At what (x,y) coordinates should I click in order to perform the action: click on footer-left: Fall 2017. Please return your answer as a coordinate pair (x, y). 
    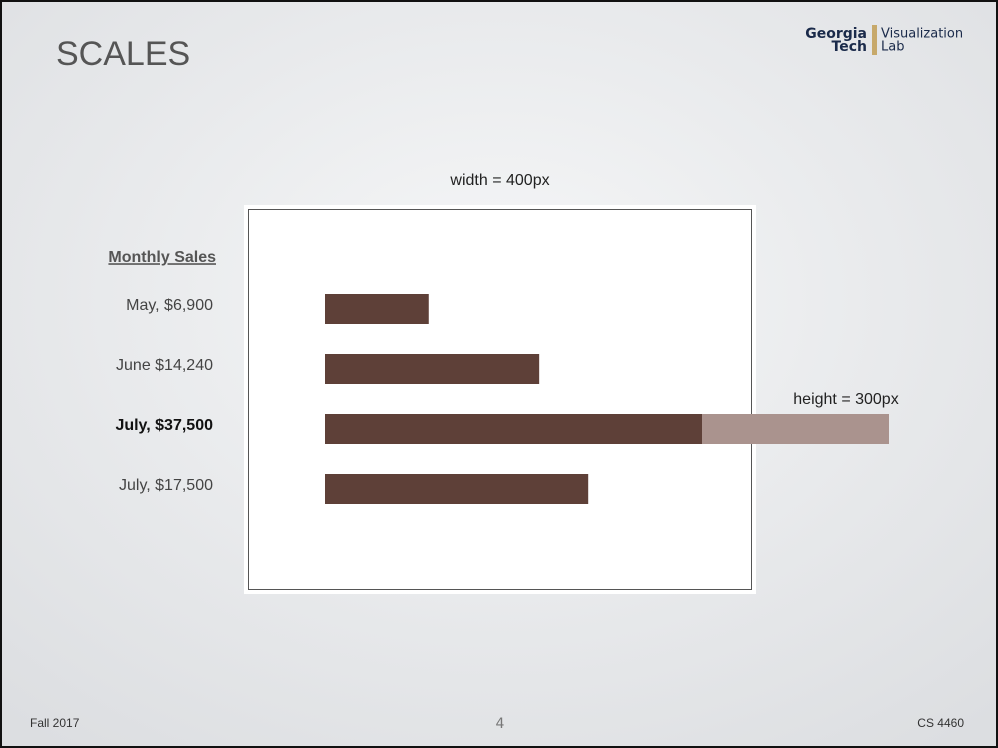
    Looking at the image, I should click on (55, 723).